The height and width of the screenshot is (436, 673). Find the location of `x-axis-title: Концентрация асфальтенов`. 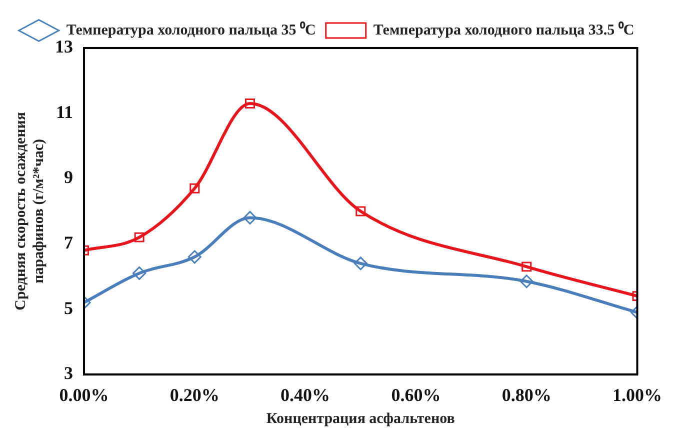

x-axis-title: Концентрация асфальтенов is located at coordinates (360, 418).